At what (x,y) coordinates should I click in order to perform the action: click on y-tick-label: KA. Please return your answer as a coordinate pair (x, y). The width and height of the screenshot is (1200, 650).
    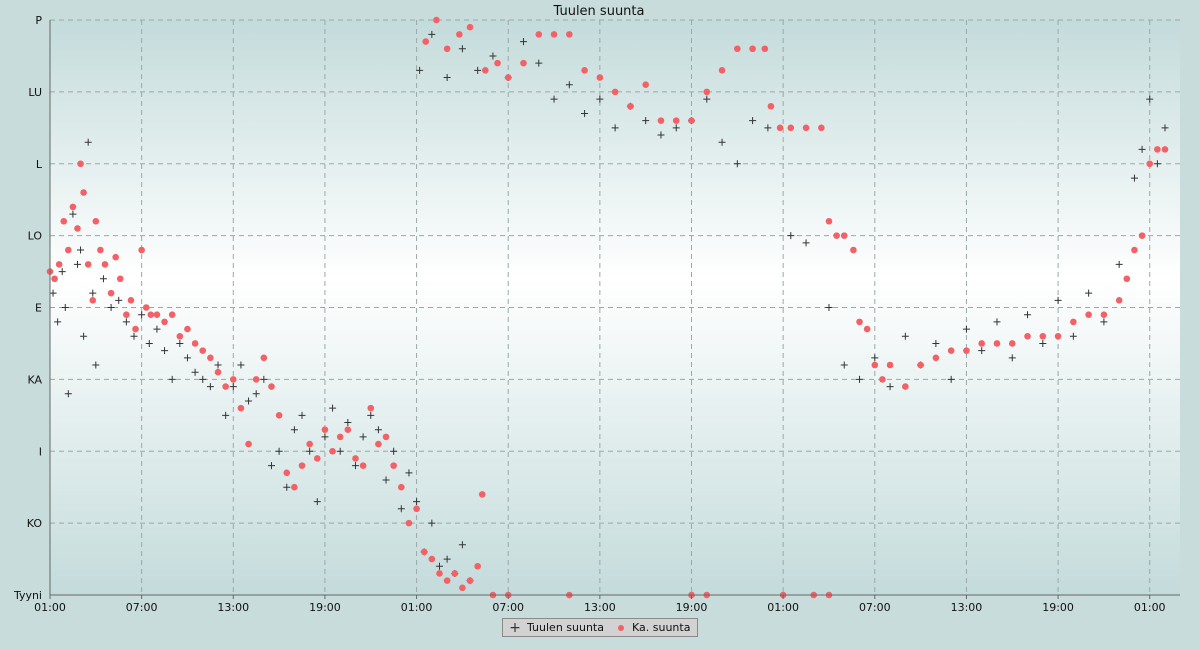
    Looking at the image, I should click on (34, 379).